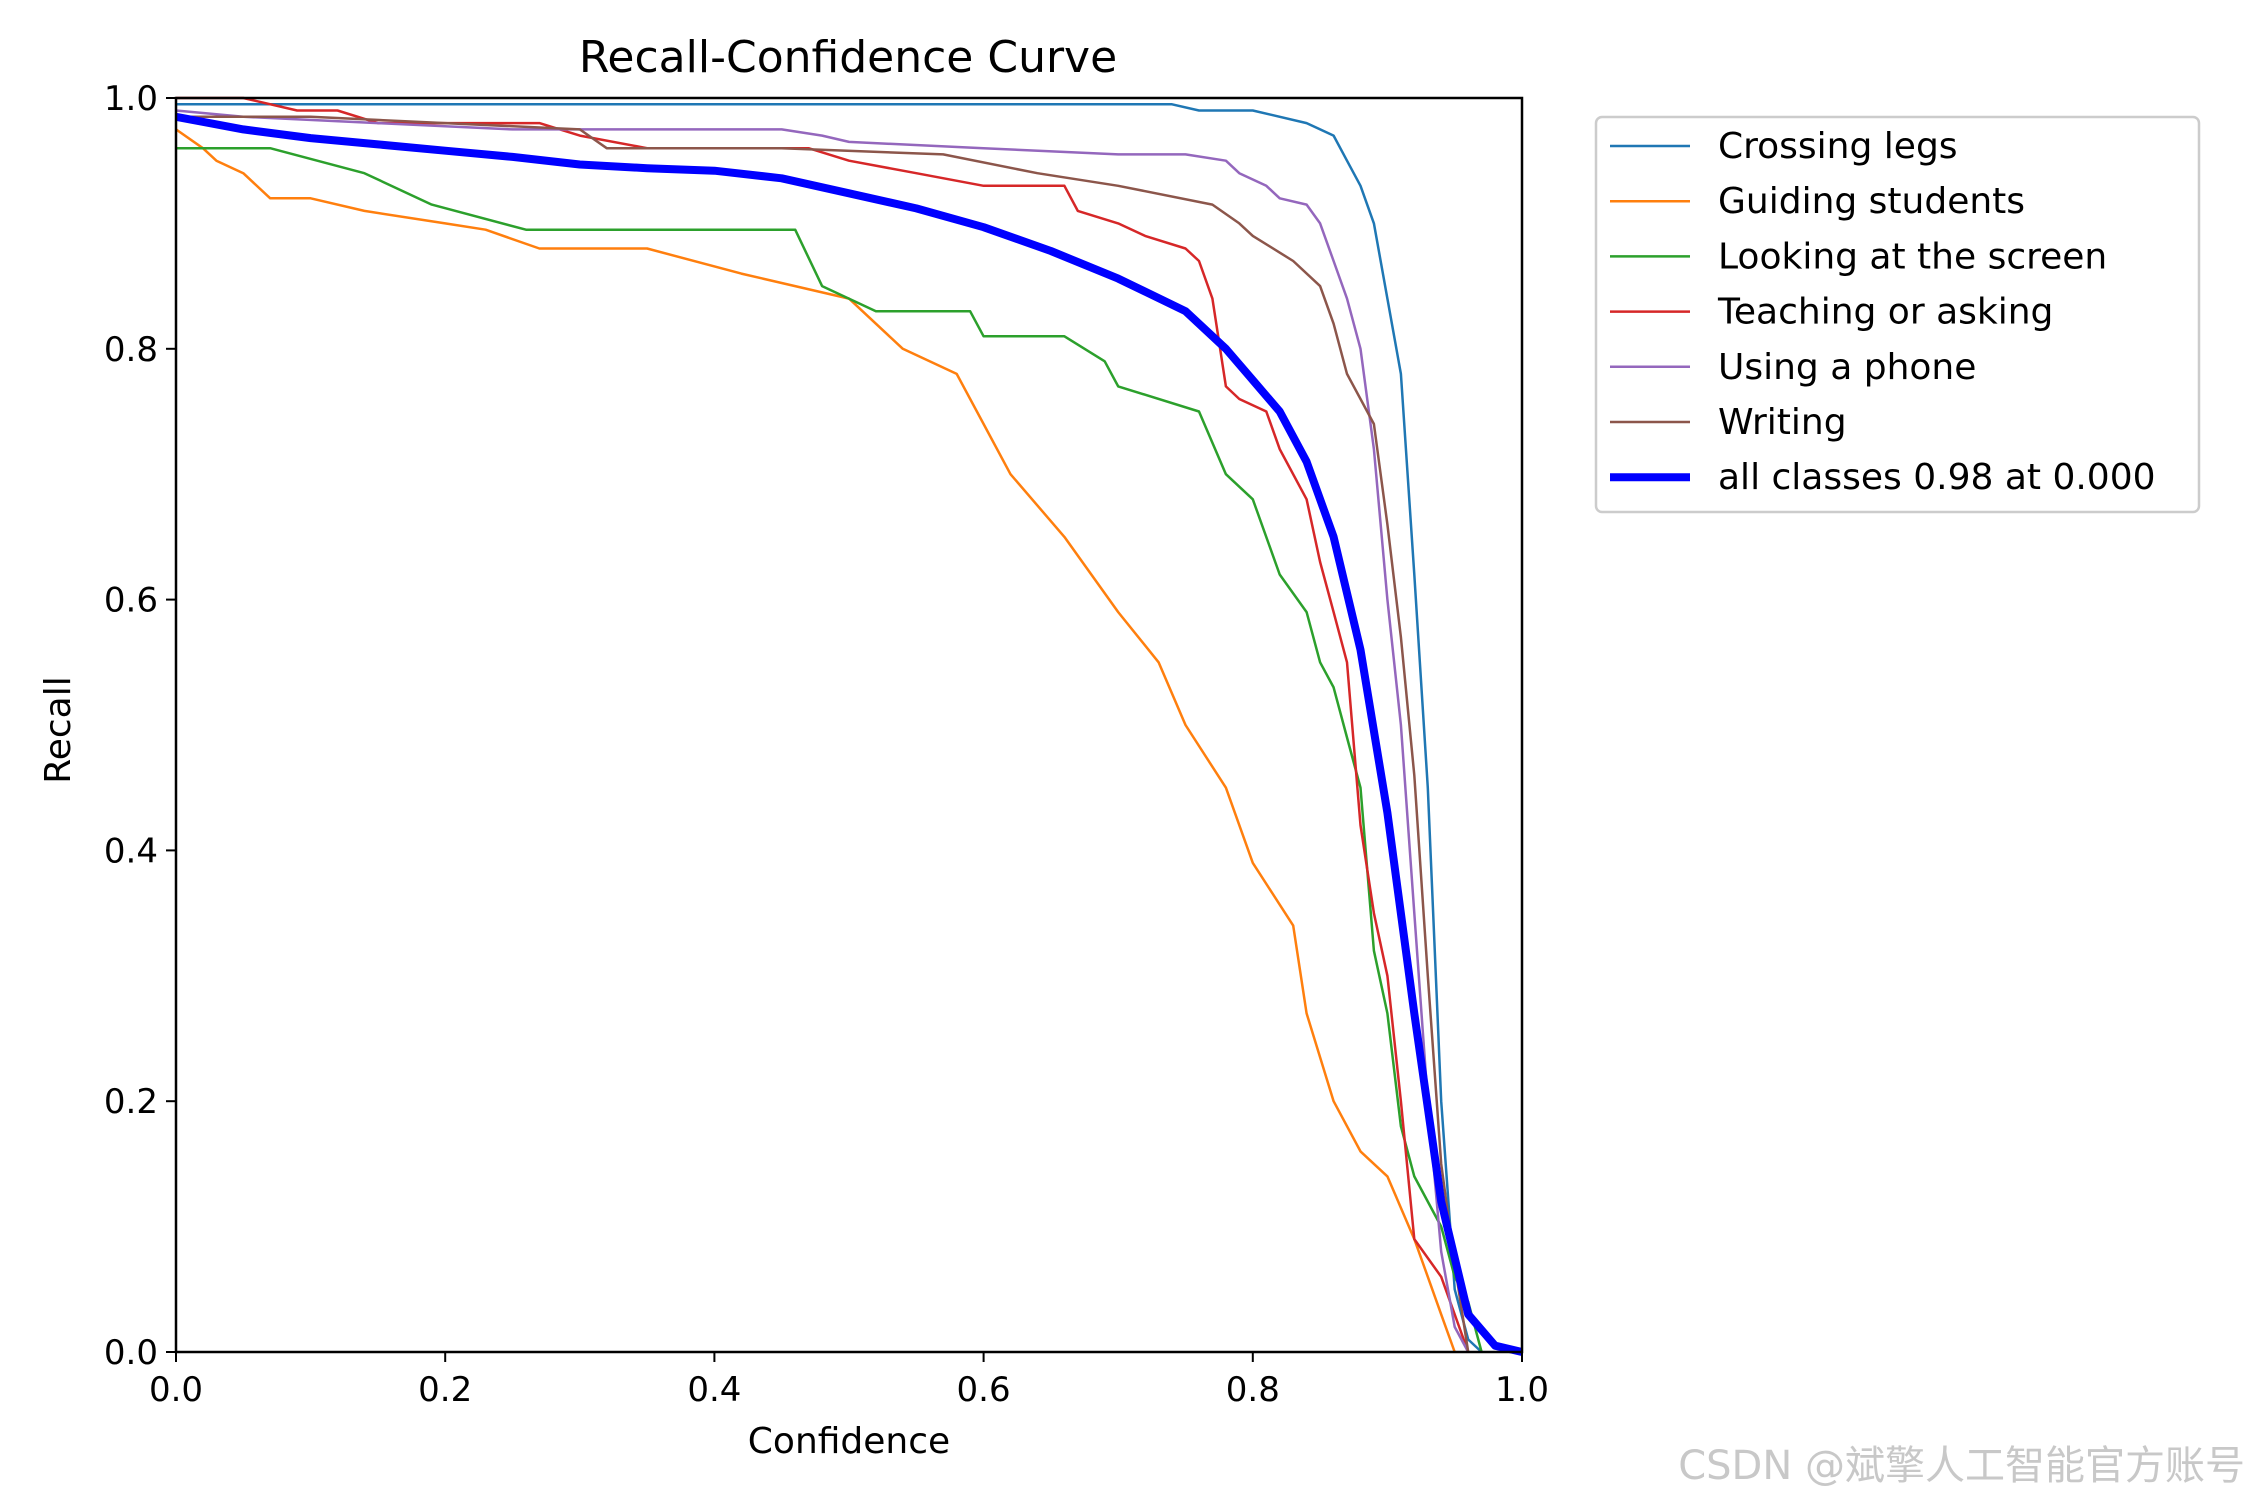 Image resolution: width=2250 pixels, height=1500 pixels. I want to click on x-tick-label: 0.4, so click(714, 1390).